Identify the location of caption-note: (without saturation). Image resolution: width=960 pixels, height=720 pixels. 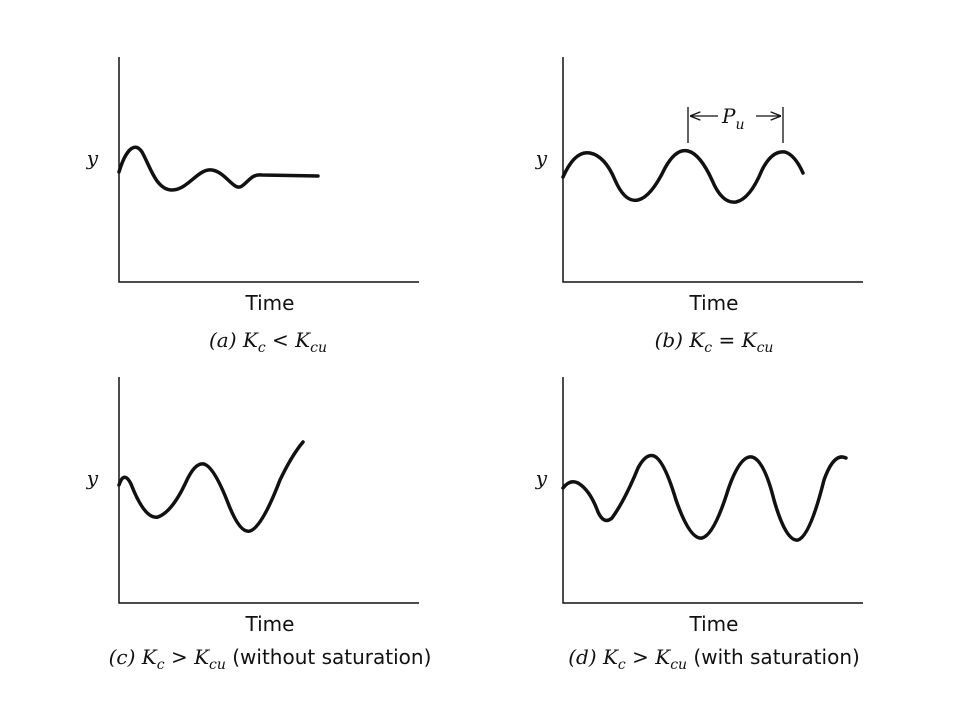
(331, 657).